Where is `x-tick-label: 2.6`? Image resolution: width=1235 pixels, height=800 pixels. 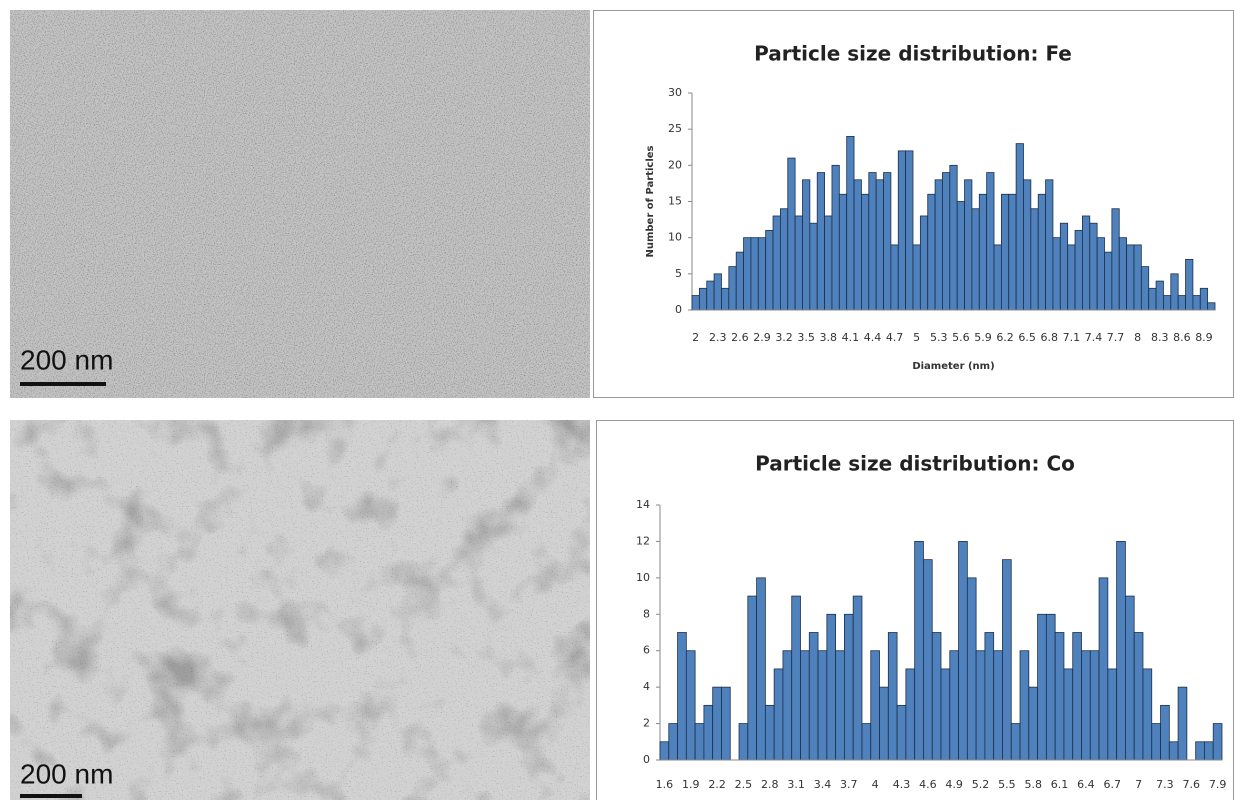
x-tick-label: 2.6 is located at coordinates (740, 337).